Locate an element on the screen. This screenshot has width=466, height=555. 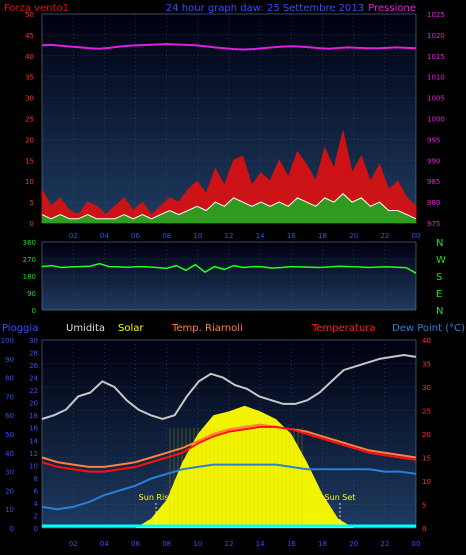
right-tick-label: 1015 is located at coordinates (436, 57).